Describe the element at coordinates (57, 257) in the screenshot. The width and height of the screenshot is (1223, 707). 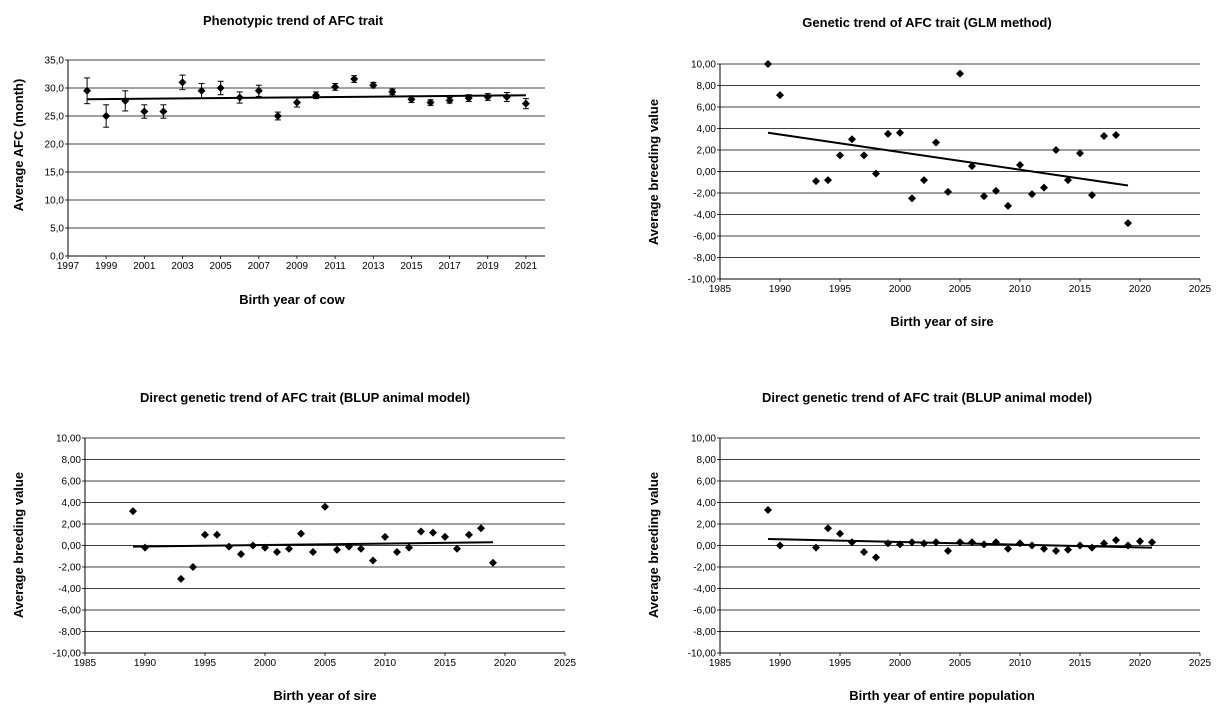
I see `y-tick-label: 0,0` at that location.